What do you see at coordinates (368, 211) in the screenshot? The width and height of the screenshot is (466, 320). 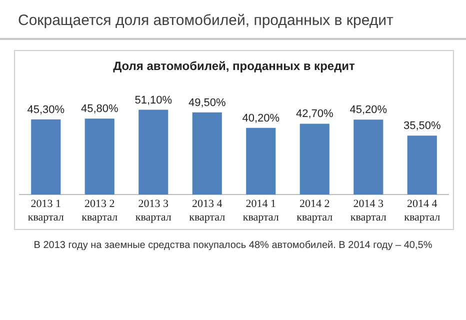 I see `x-tick-label: 2014 3 квартал` at bounding box center [368, 211].